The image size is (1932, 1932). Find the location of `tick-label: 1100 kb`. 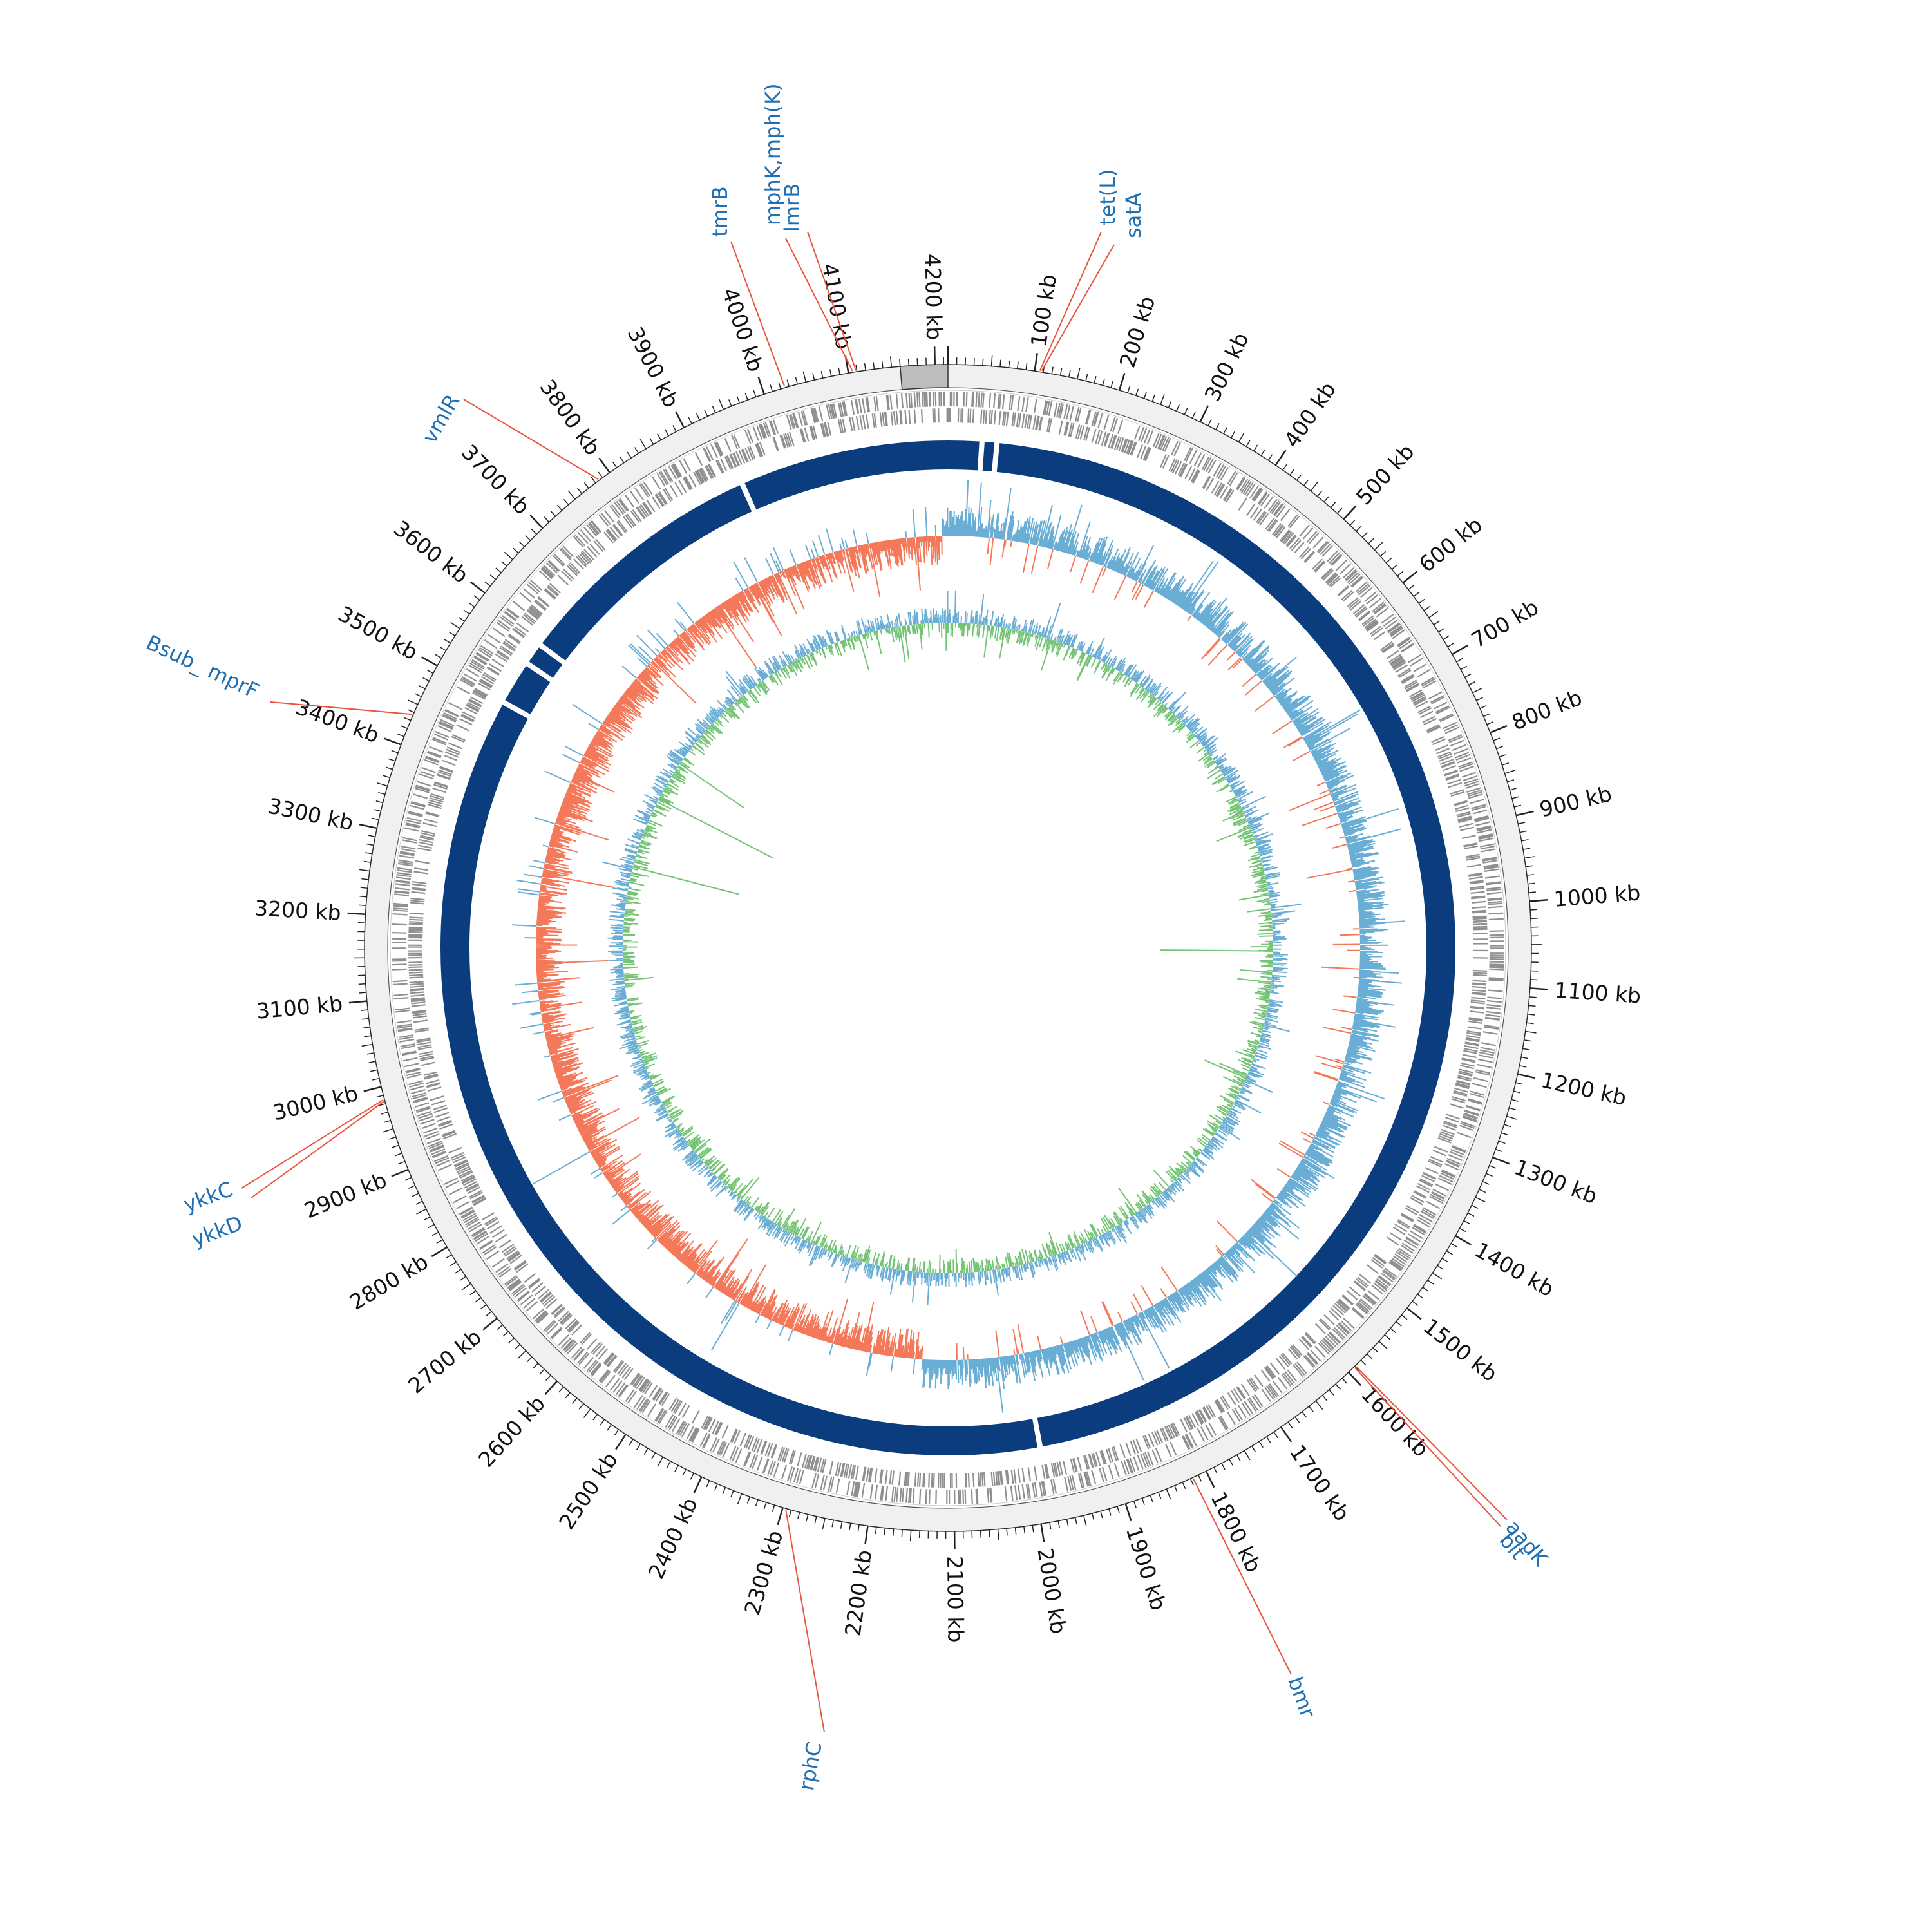

tick-label: 1100 kb is located at coordinates (1597, 994).